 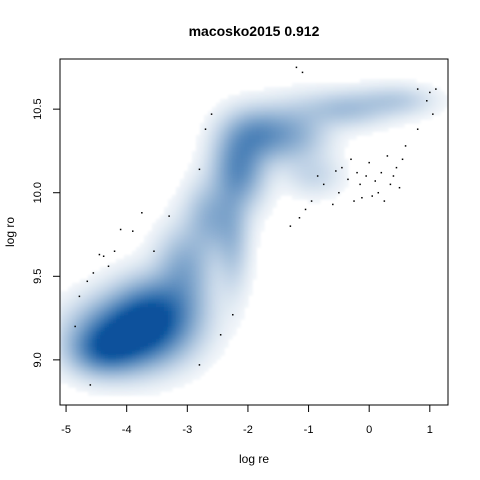 What do you see at coordinates (387, 156) in the screenshot?
I see `outlier-point` at bounding box center [387, 156].